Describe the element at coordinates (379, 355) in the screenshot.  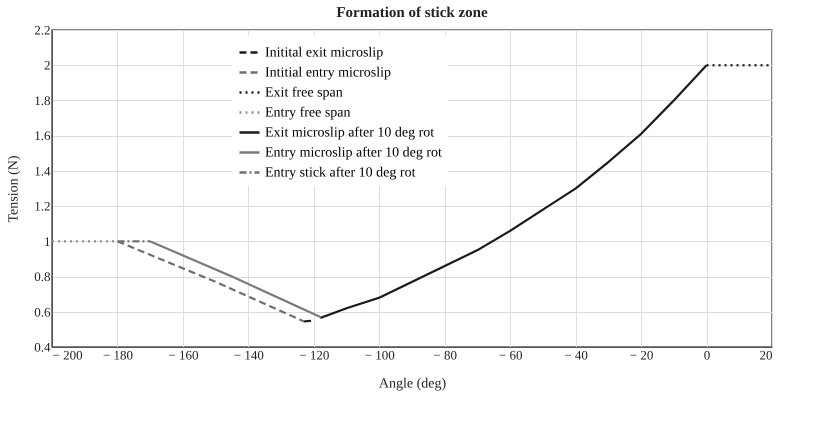
I see `x-tick-label: − 100` at that location.